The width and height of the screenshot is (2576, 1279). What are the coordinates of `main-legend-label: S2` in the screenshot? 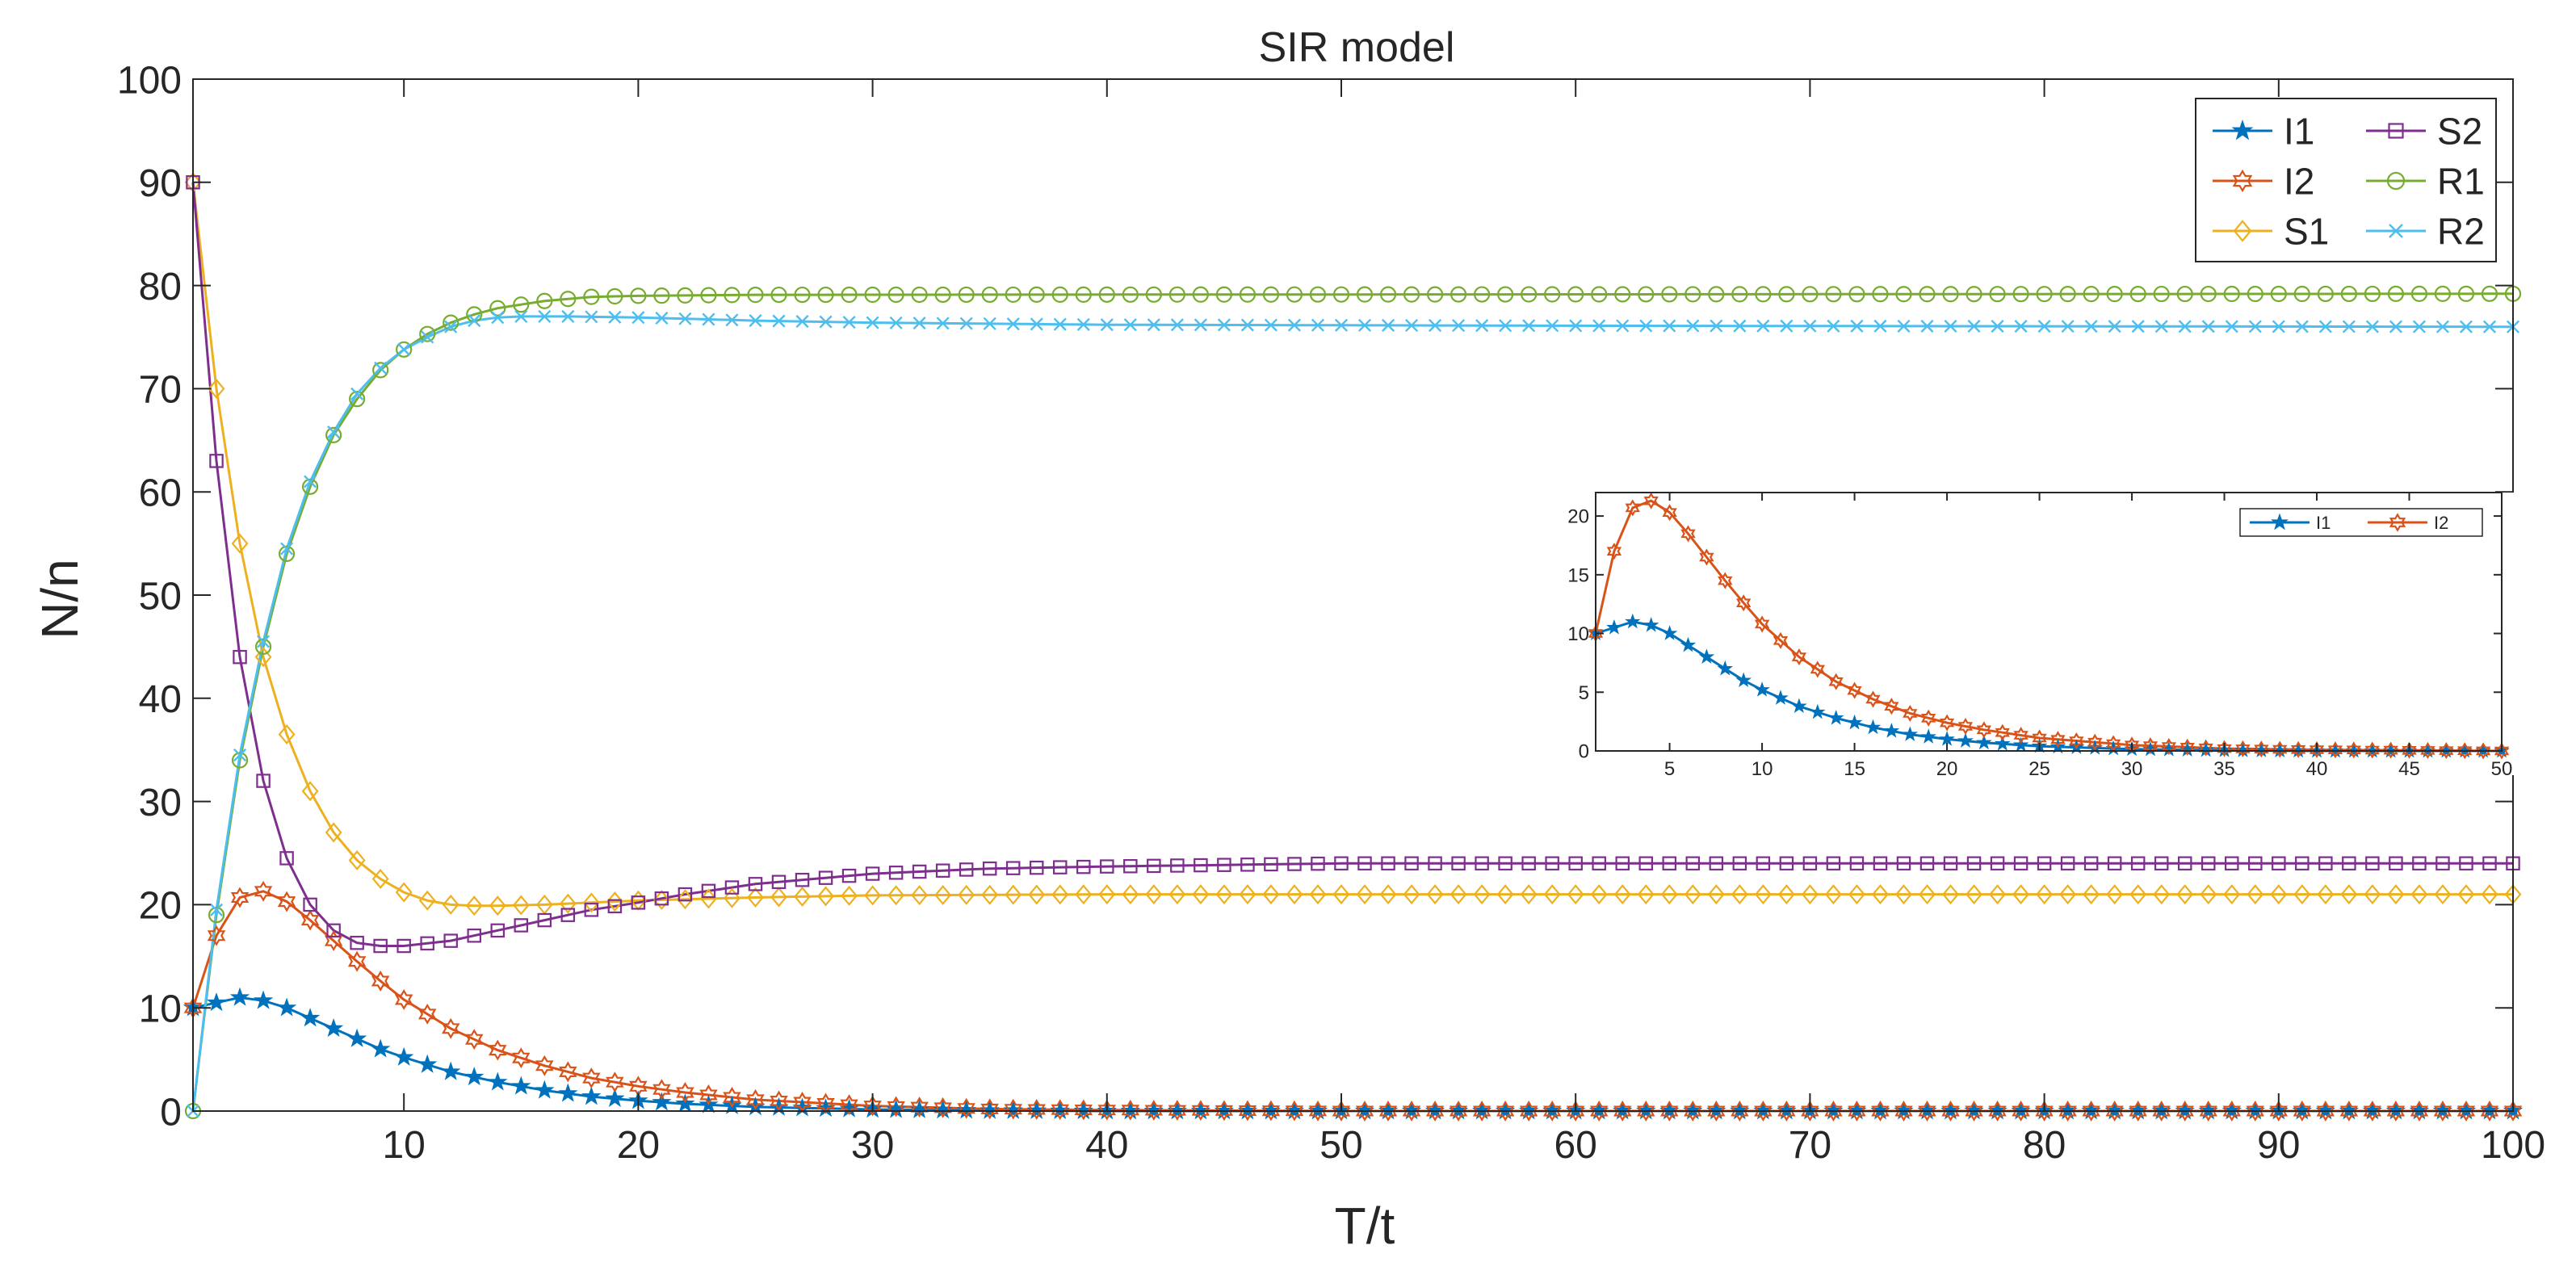 It's located at (2459, 132).